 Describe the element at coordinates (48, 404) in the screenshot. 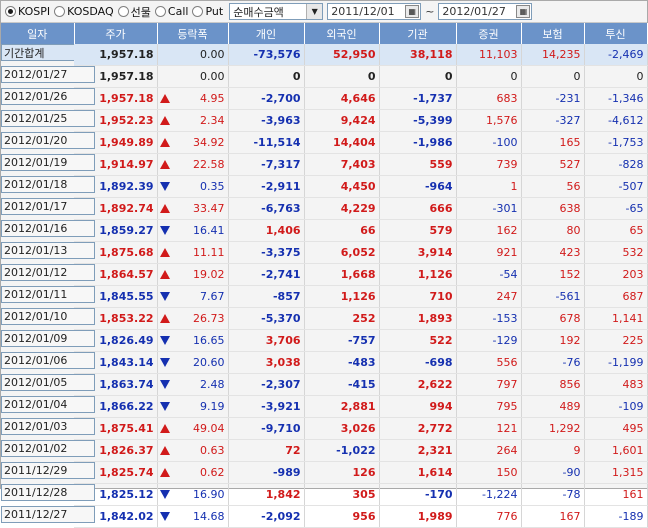

I see `cell-date: 2012/01/04` at that location.